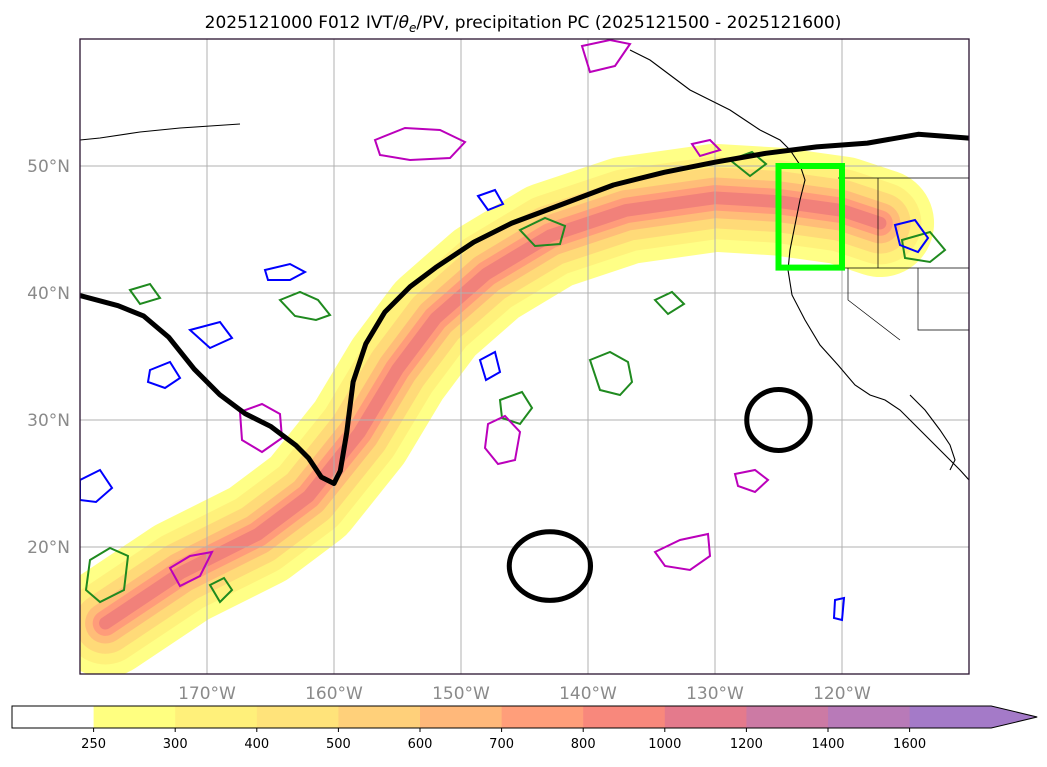 This screenshot has height=767, width=1047. I want to click on colorbar-tick-label: 600, so click(420, 744).